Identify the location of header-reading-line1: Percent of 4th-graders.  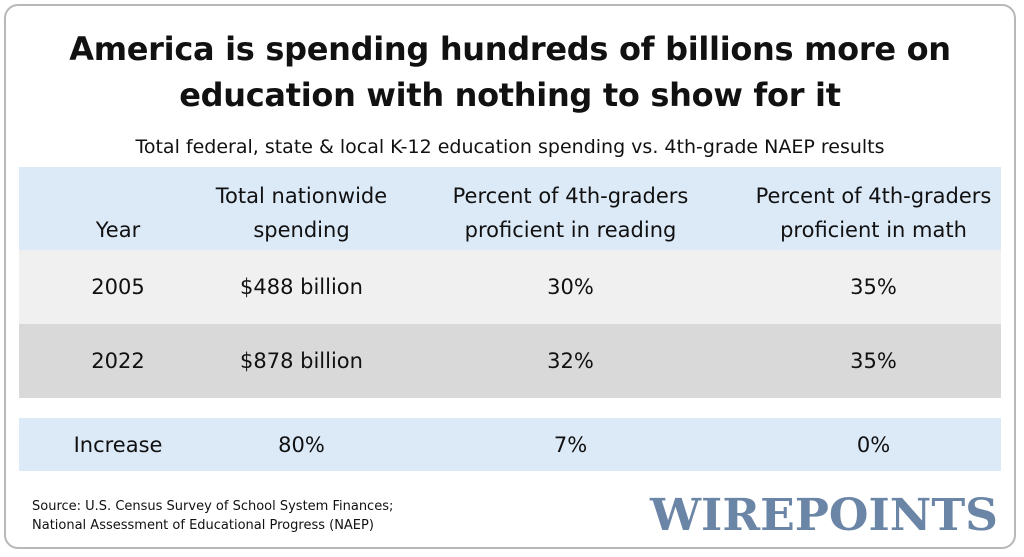
(570, 196).